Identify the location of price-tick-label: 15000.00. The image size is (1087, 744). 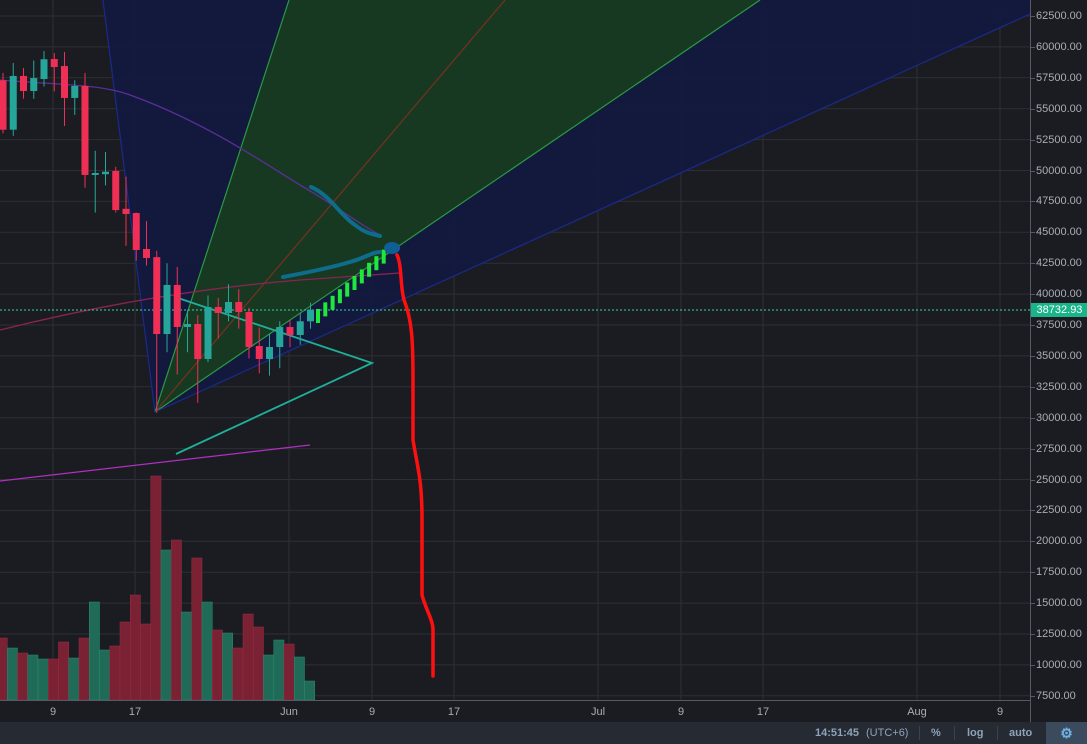
(1059, 603).